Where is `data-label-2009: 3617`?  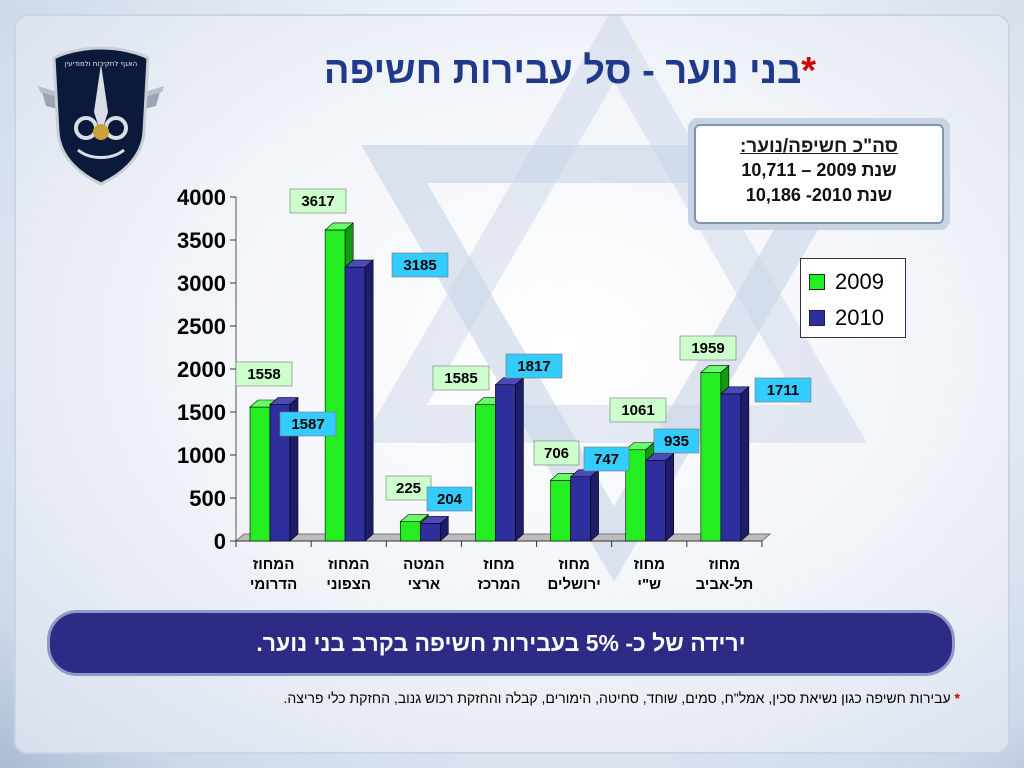
data-label-2009: 3617 is located at coordinates (317, 201).